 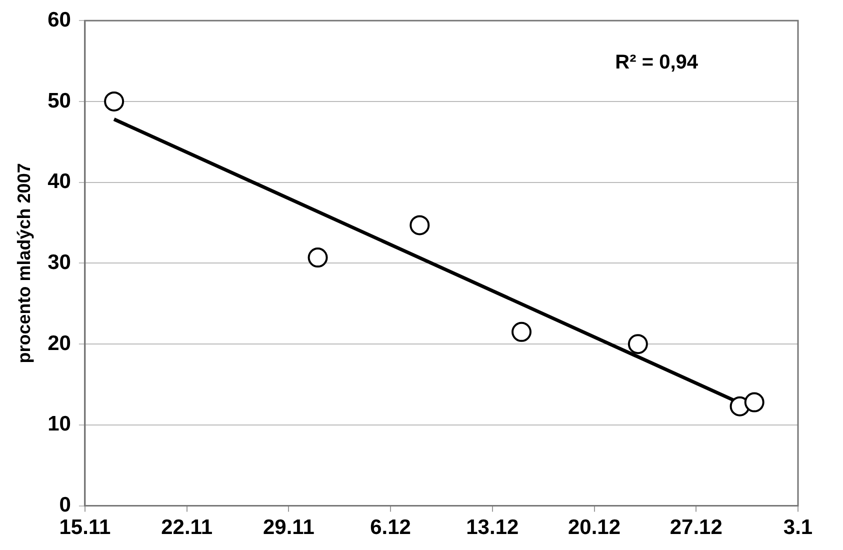 What do you see at coordinates (59, 100) in the screenshot?
I see `y-tick-label: 50` at bounding box center [59, 100].